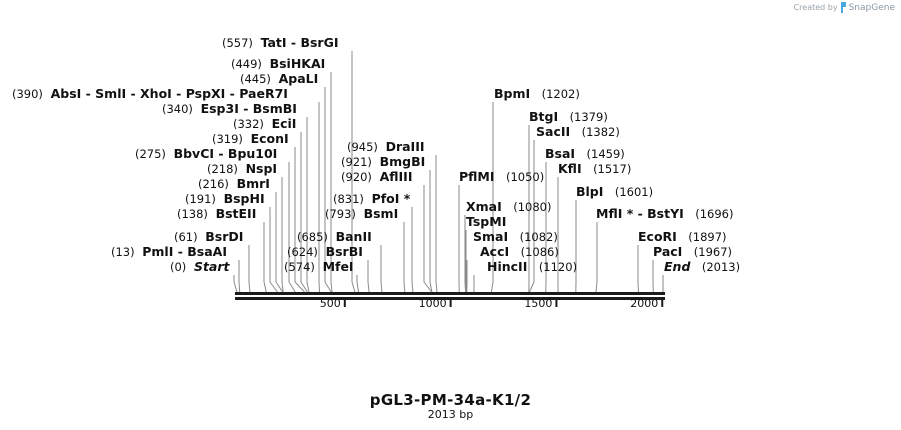 The image size is (901, 430). Describe the element at coordinates (578, 132) in the screenshot. I see `enzyme-site-label: SacII (1382)` at that location.